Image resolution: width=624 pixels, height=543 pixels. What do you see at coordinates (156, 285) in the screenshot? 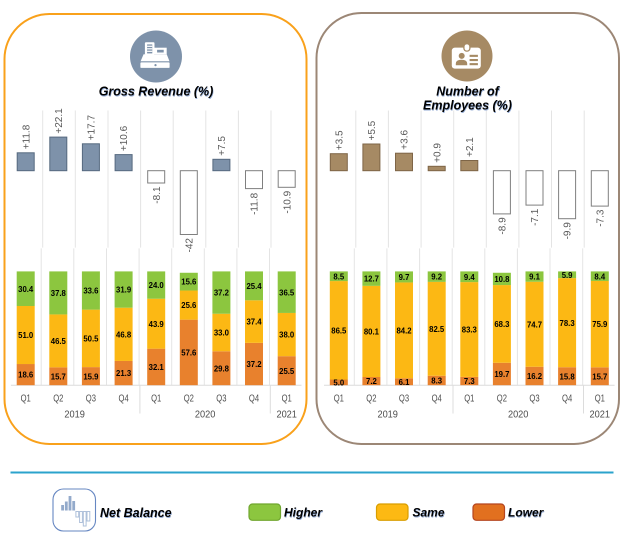
I see `svg-text: 24.0` at bounding box center [156, 285].